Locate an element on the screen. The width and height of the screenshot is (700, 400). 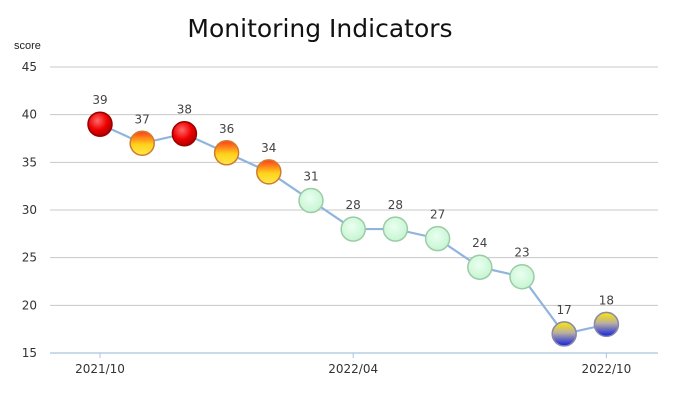
data-label: 36 is located at coordinates (226, 129).